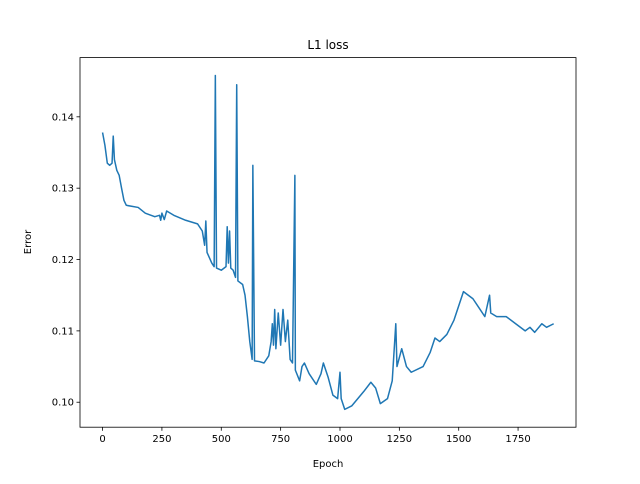 The height and width of the screenshot is (484, 640). I want to click on y-tick-label: 0.12, so click(63, 260).